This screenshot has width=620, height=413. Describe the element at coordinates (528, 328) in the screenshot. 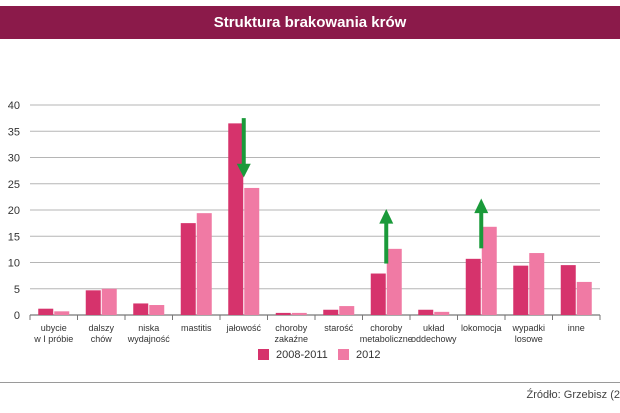

I see `x-category-label: wypadki` at that location.